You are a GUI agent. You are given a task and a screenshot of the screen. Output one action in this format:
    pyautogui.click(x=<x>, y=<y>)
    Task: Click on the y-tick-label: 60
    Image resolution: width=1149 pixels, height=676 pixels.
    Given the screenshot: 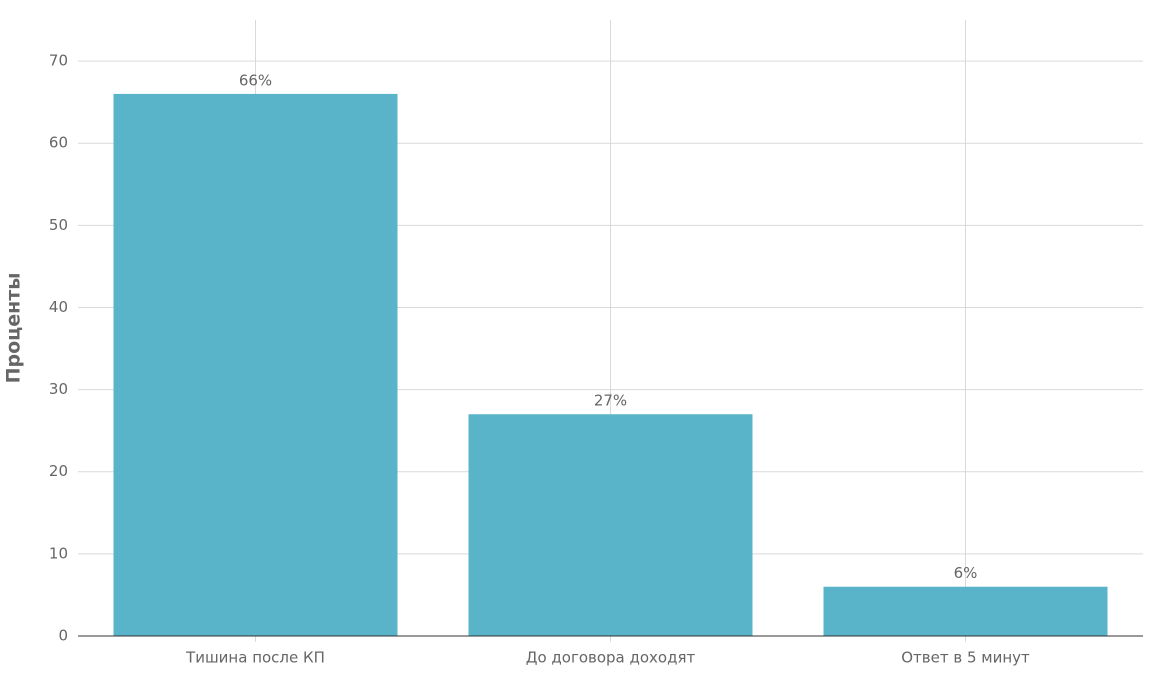 What is the action you would take?
    pyautogui.click(x=58, y=143)
    